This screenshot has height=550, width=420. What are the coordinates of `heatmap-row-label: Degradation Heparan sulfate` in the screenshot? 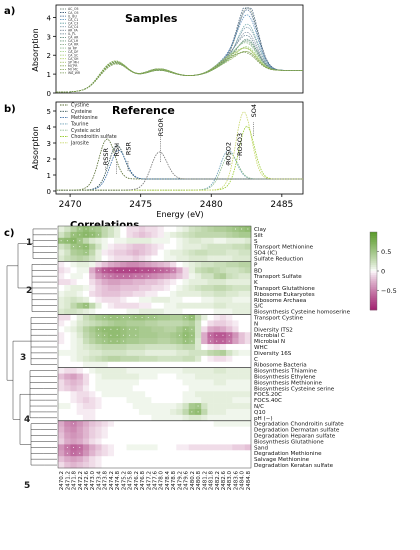 It's located at (295, 437).